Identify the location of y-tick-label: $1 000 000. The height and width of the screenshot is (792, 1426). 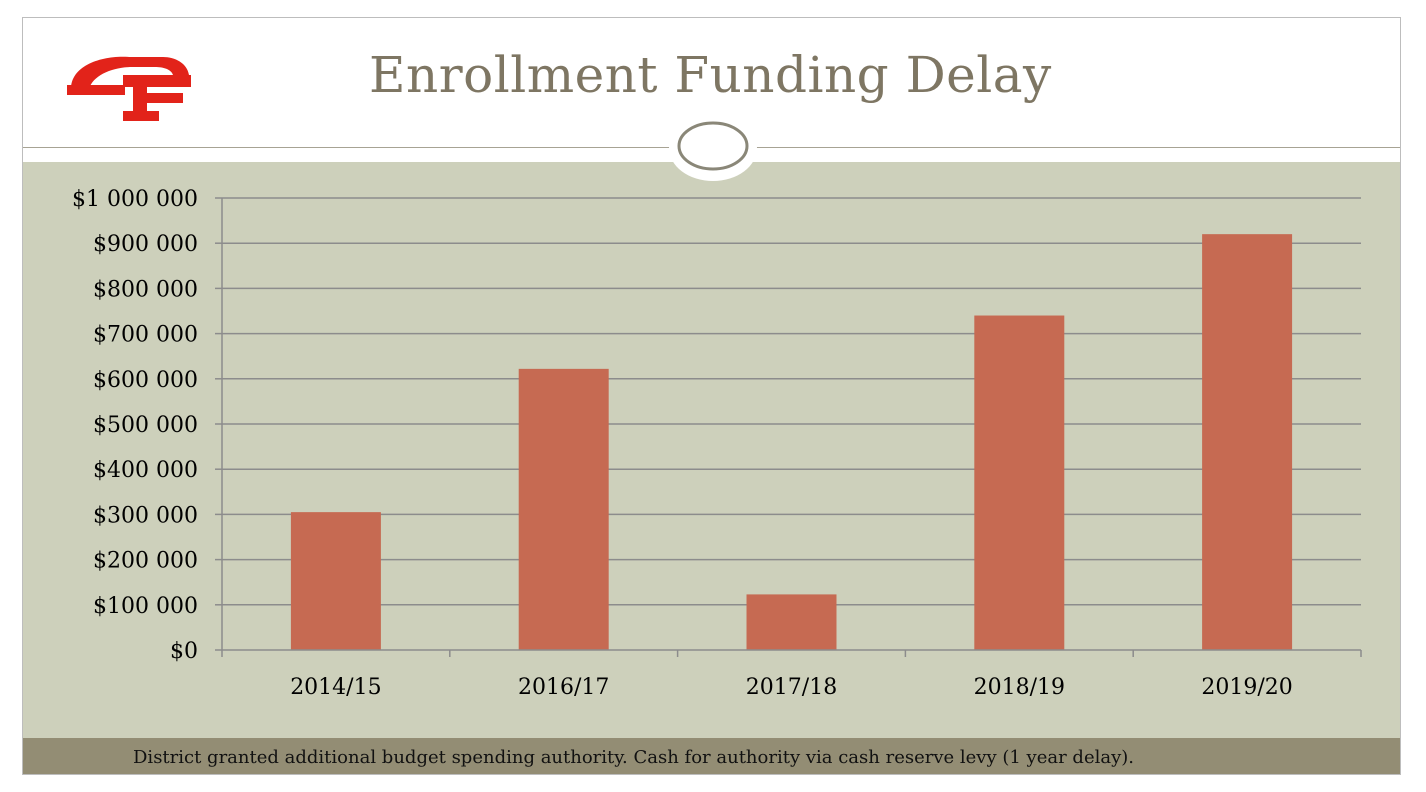
(135, 199).